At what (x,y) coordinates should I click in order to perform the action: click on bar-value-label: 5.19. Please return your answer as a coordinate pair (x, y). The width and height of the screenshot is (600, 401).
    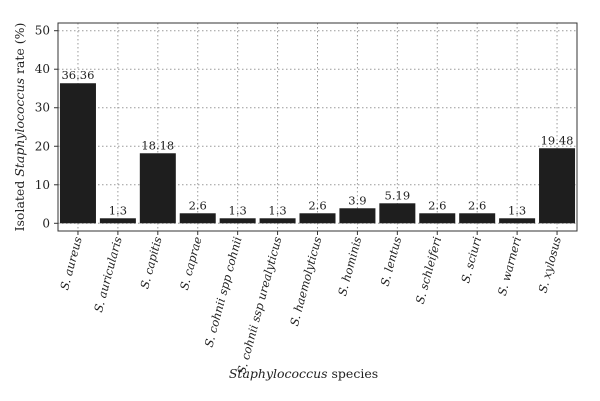
    Looking at the image, I should click on (398, 195).